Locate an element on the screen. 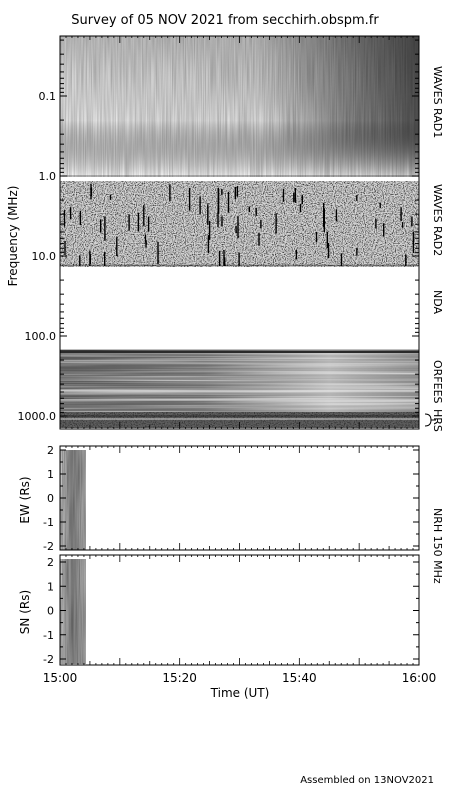 This screenshot has width=450, height=800. band-label-waves-rad2: WAVES RAD2 is located at coordinates (437, 220).